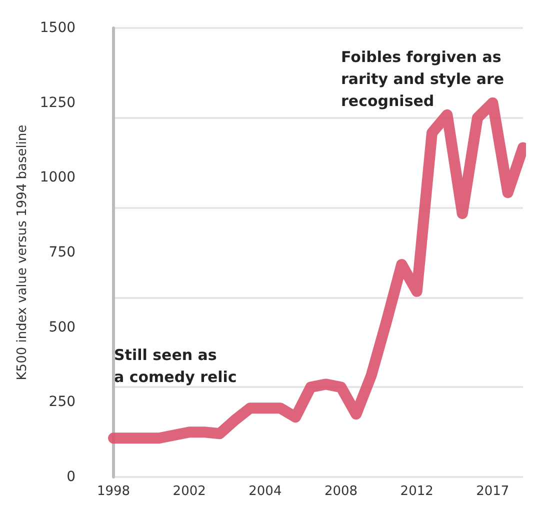 Image resolution: width=534 pixels, height=513 pixels. I want to click on x-tick-label: 2008, so click(341, 491).